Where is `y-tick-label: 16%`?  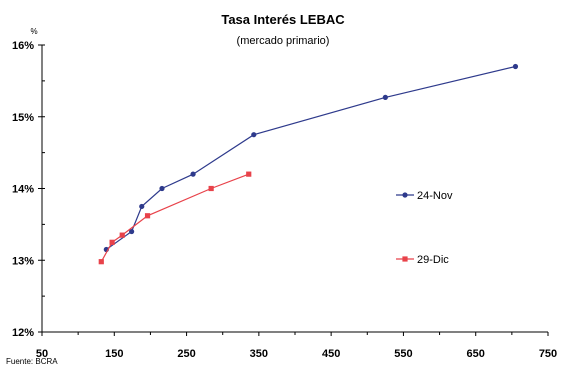
y-tick-label: 16% is located at coordinates (23, 46).